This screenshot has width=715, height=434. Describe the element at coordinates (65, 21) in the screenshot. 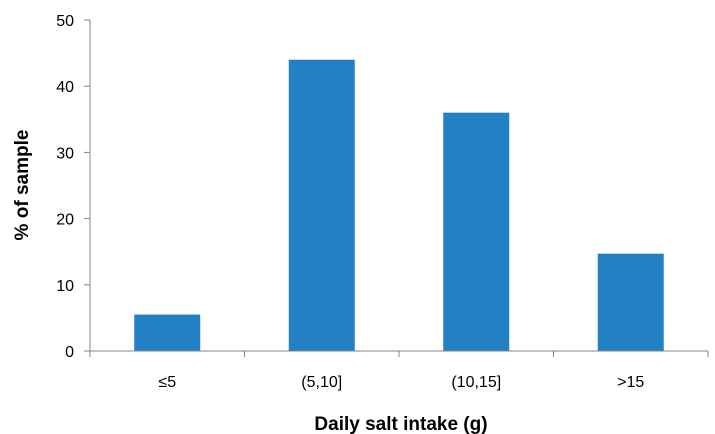

I see `y-tick-label: 50` at that location.